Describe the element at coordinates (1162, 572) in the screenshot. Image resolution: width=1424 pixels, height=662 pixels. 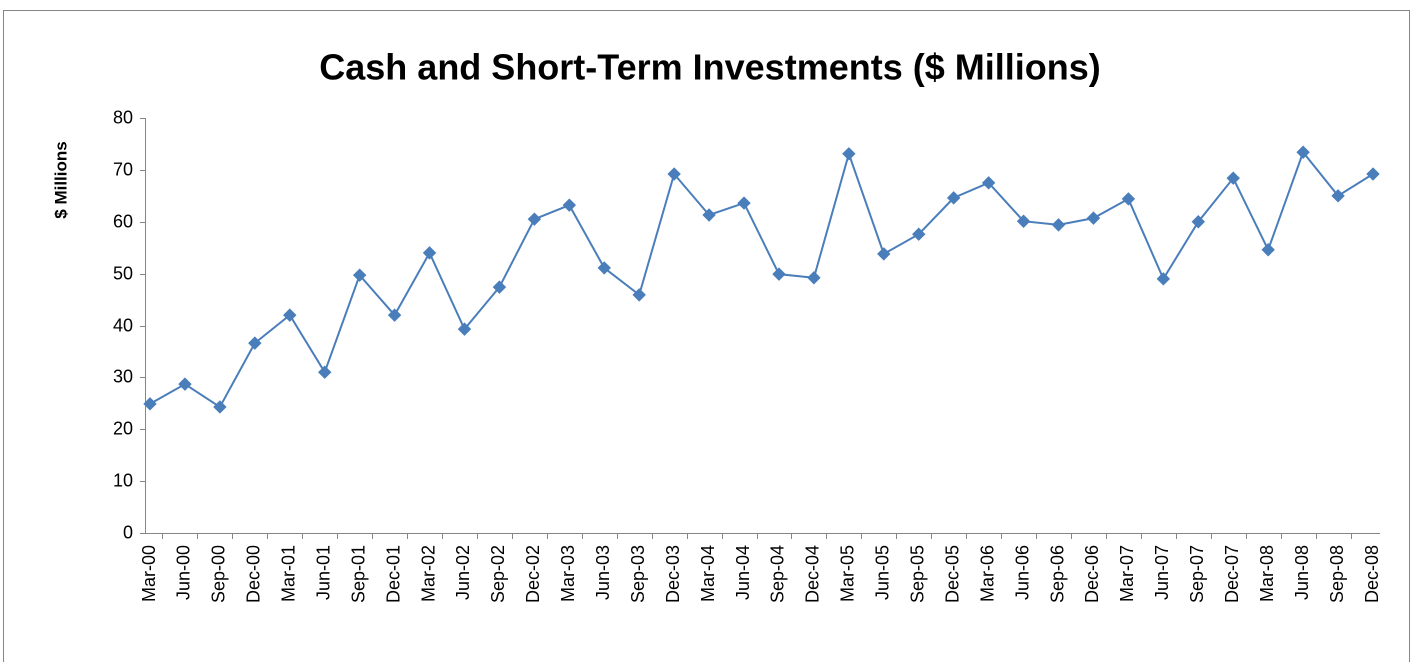
I see `x-tick-label: Jun-07` at that location.